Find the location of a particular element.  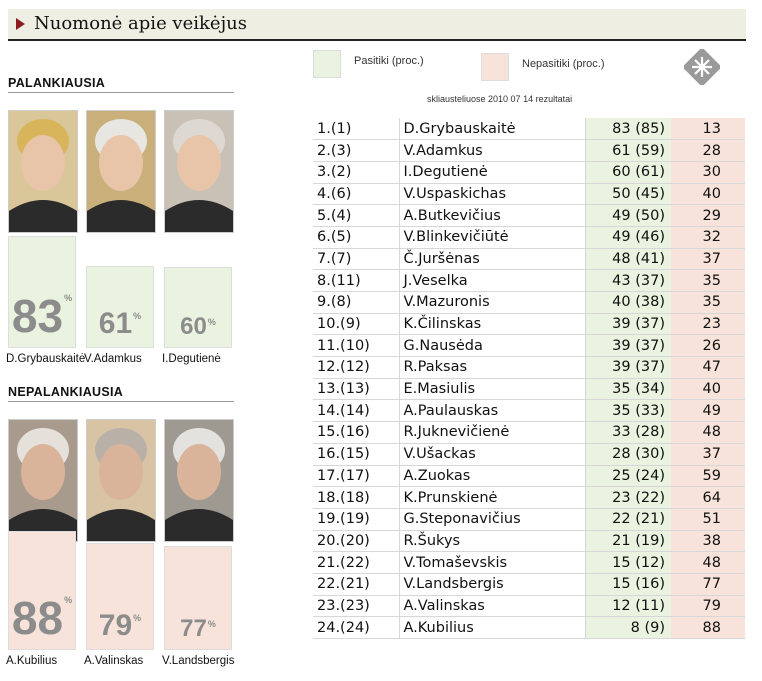

unfavorable-bar: 88% is located at coordinates (42, 590).